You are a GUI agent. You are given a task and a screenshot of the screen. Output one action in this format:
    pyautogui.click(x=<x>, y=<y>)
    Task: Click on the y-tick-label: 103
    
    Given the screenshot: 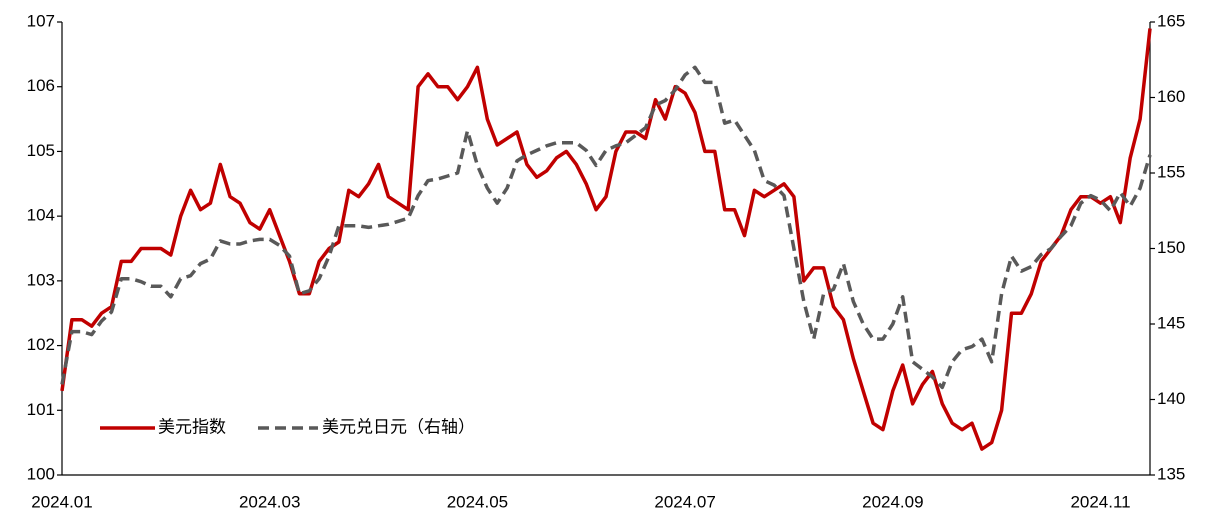 What is the action you would take?
    pyautogui.click(x=41, y=279)
    